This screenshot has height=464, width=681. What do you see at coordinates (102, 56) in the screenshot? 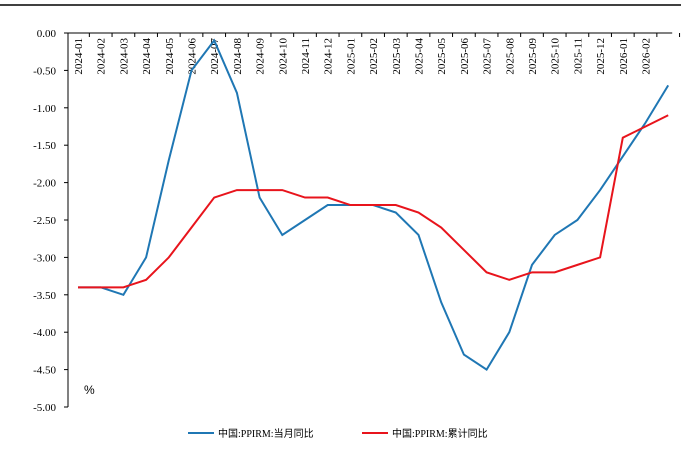
I see `x-tick-label: 2024-02` at bounding box center [102, 56].